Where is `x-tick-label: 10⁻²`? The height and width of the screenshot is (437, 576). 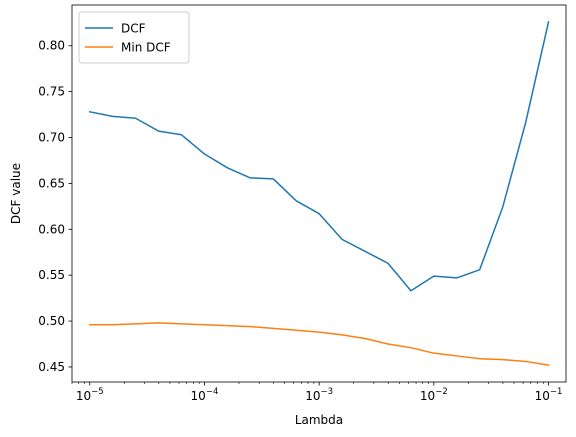
x-tick-label: 10⁻² is located at coordinates (434, 395).